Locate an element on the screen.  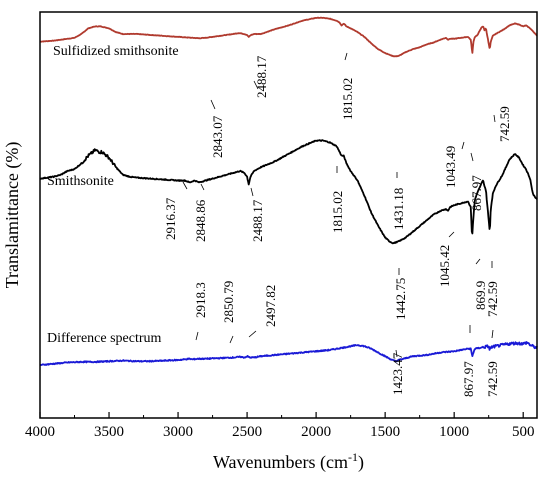
x-tick-label: 4000 is located at coordinates (40, 432).